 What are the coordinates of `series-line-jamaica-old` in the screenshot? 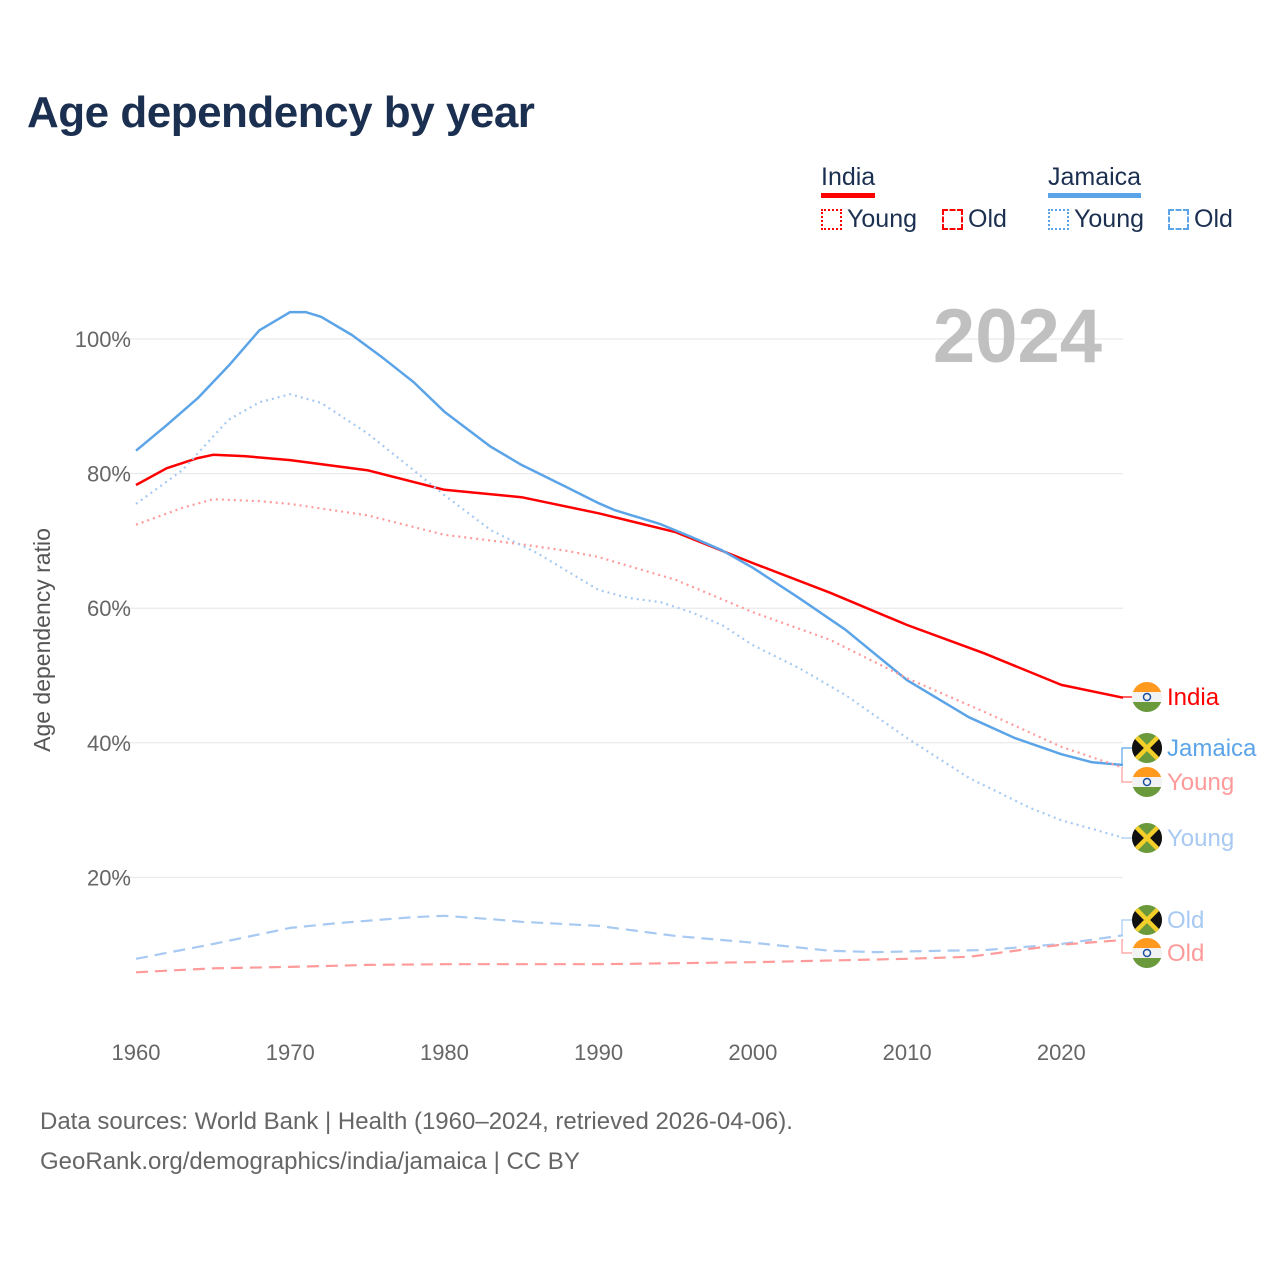 It's located at (629, 937).